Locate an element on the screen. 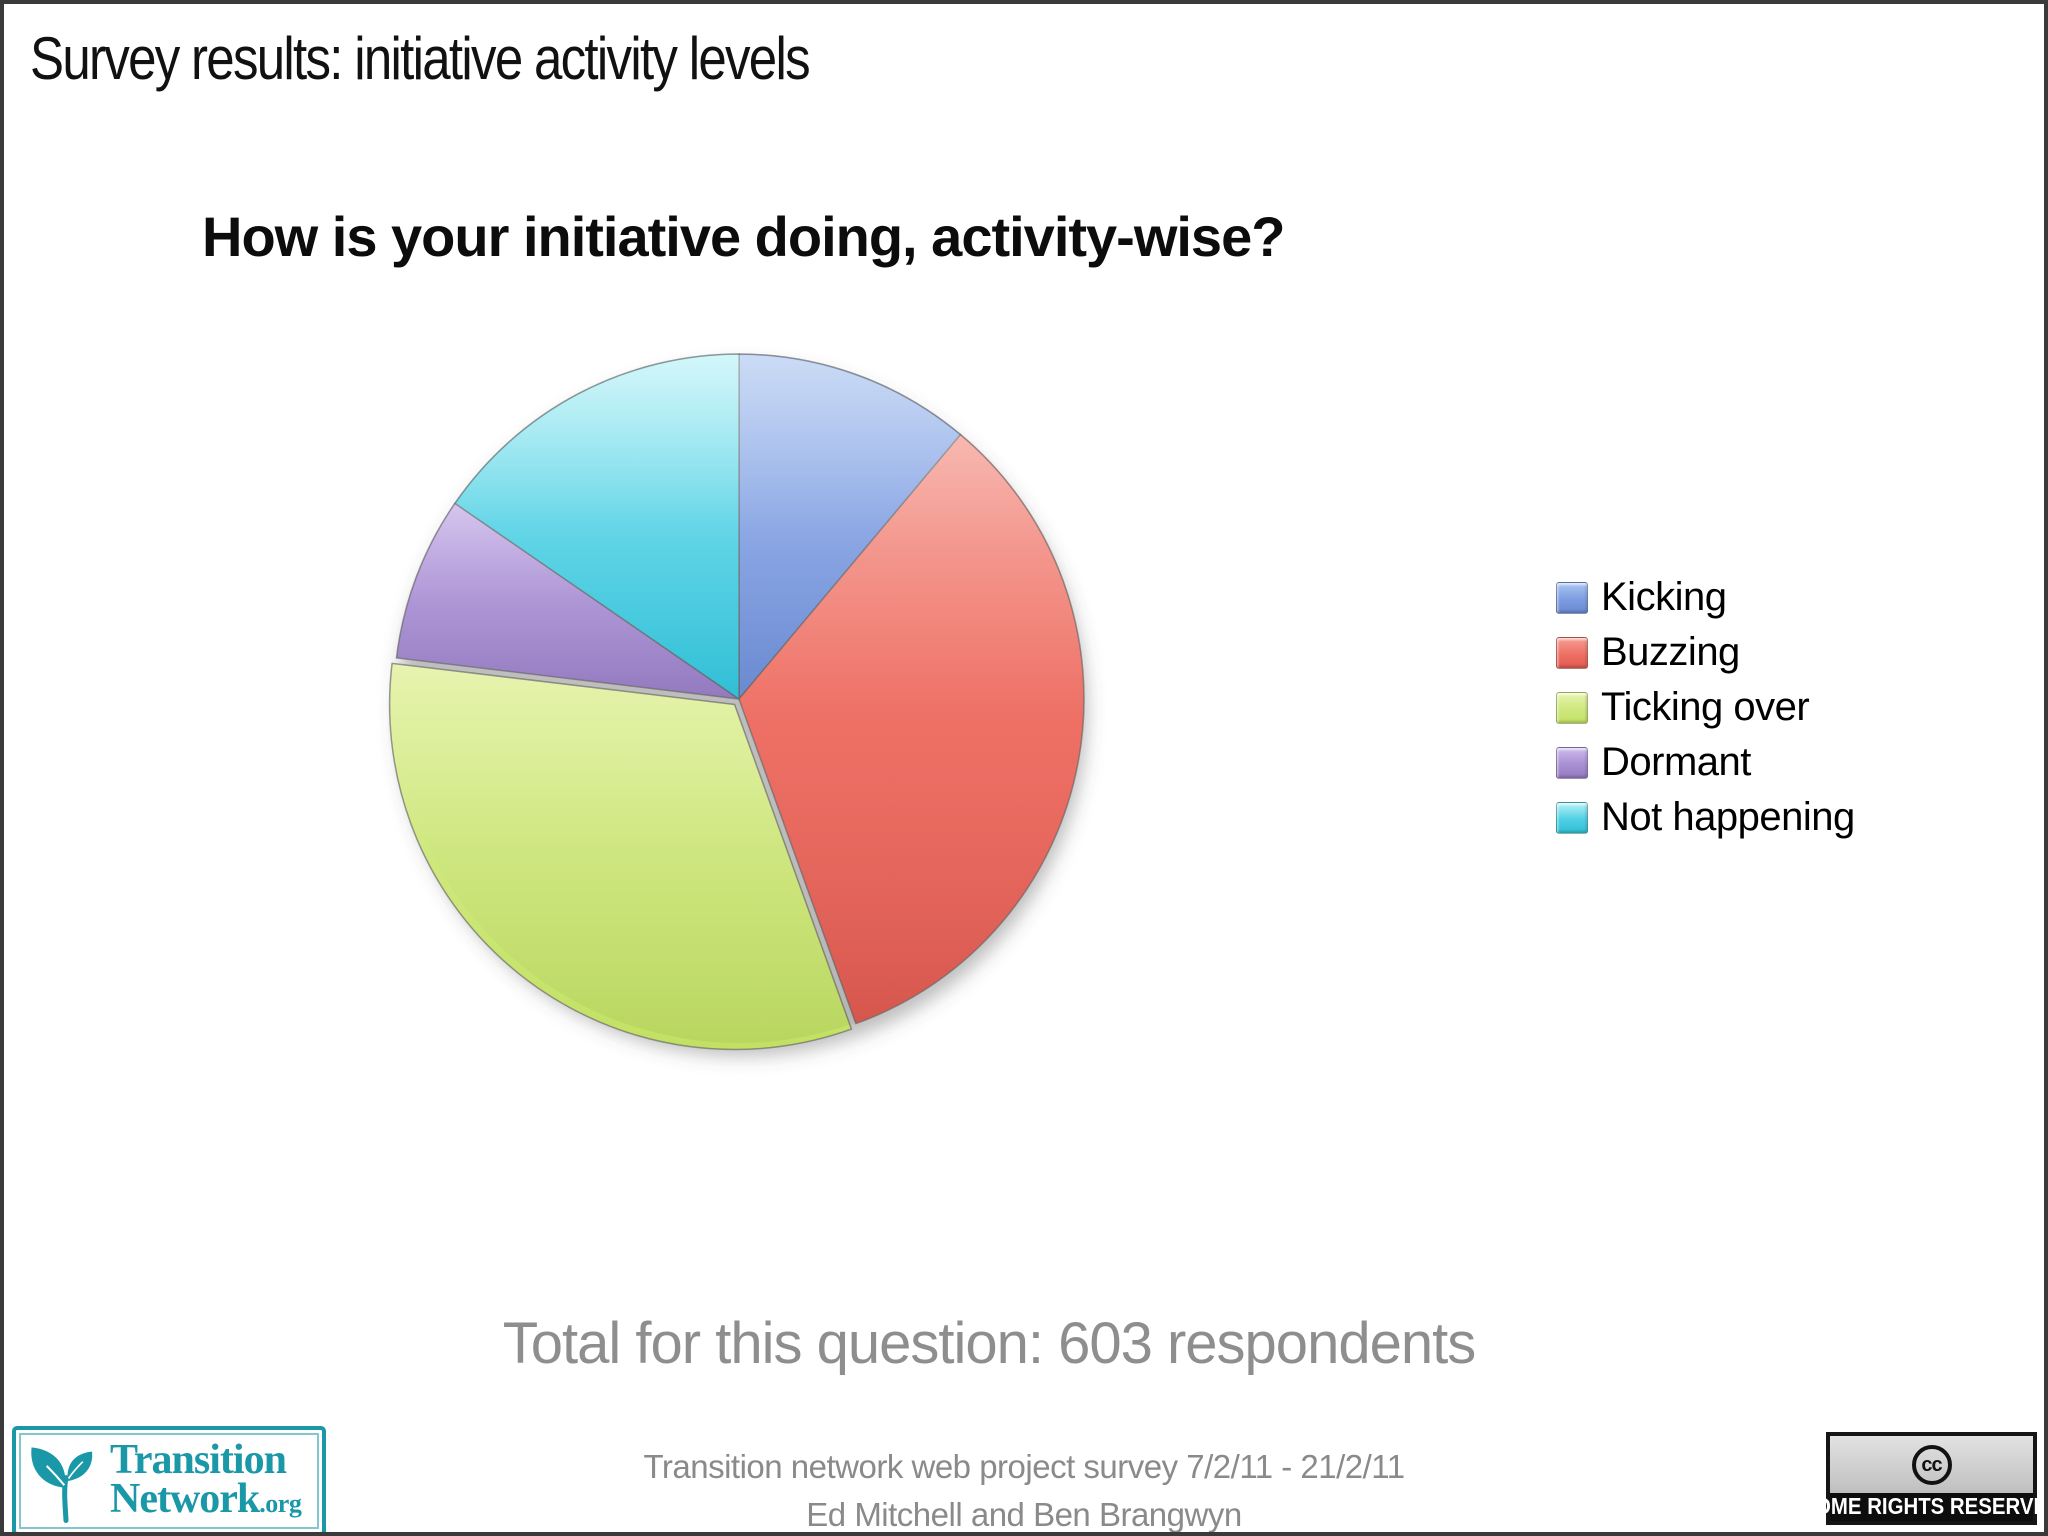 This screenshot has width=2048, height=1536. legend-item-buzzing: Buzzing is located at coordinates (1705, 652).